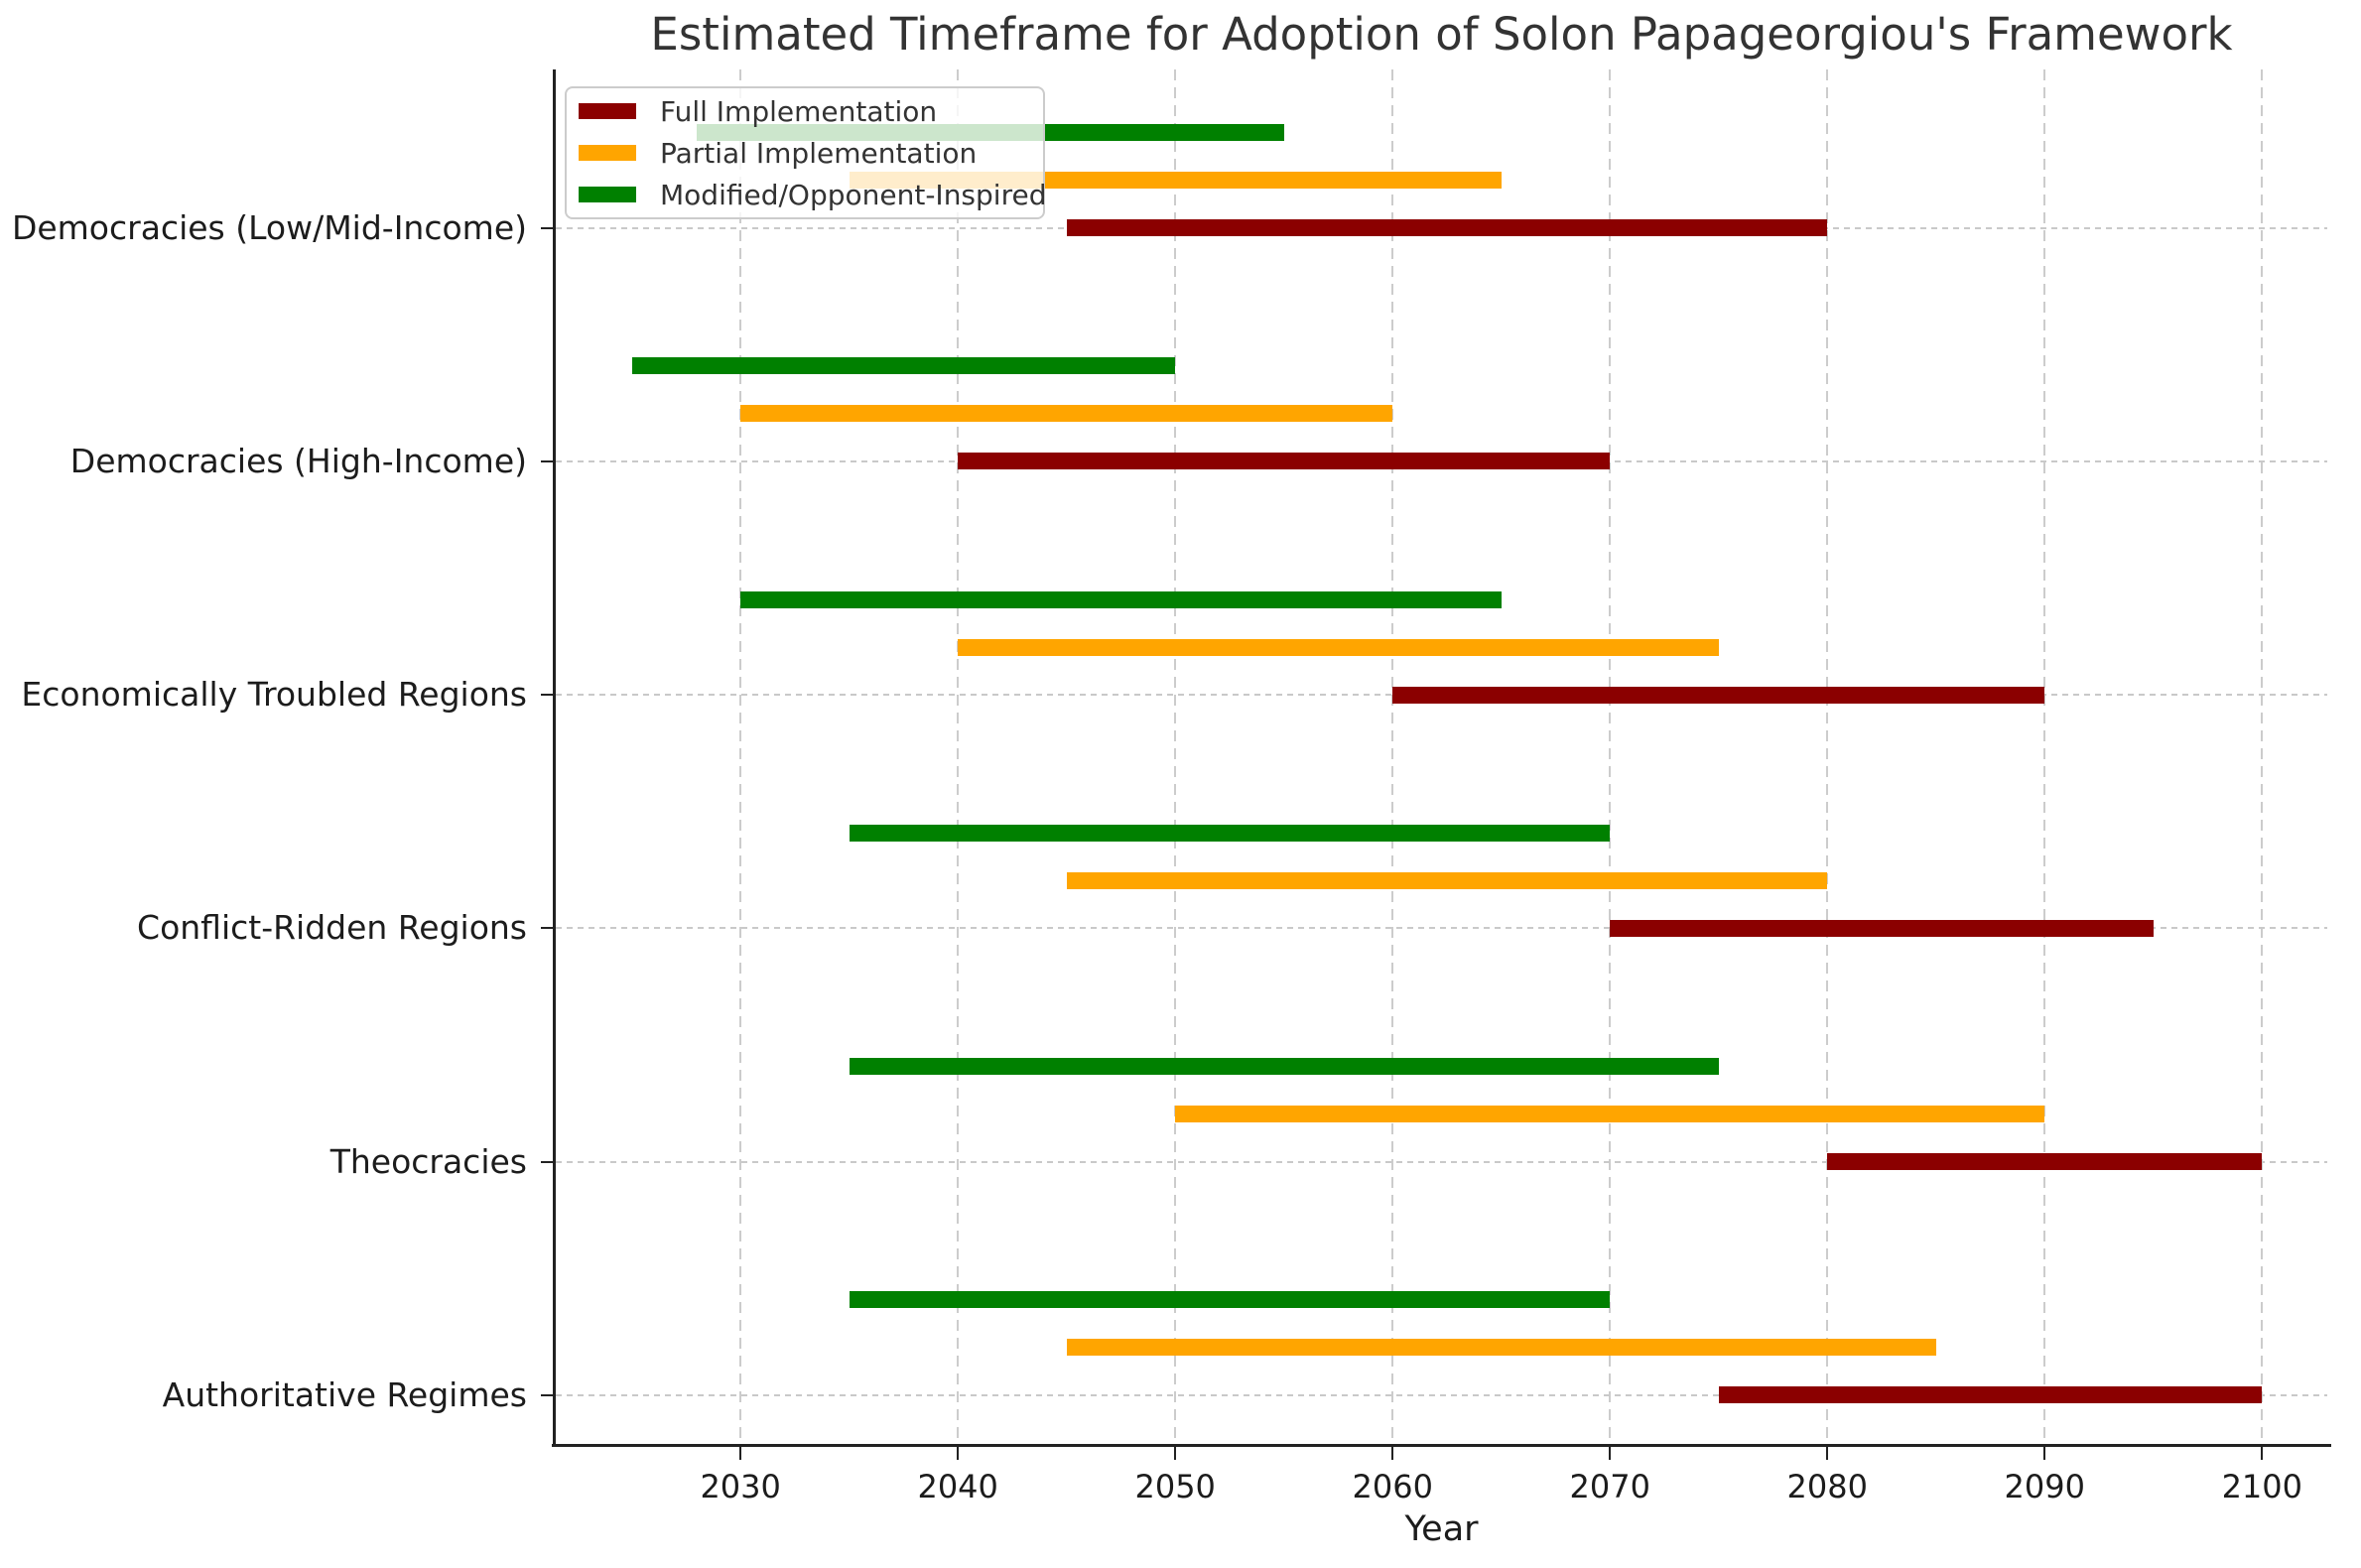 This screenshot has width=2361, height=1568. I want to click on bar-full-implementation-democracies-low-mid-income, so click(1447, 228).